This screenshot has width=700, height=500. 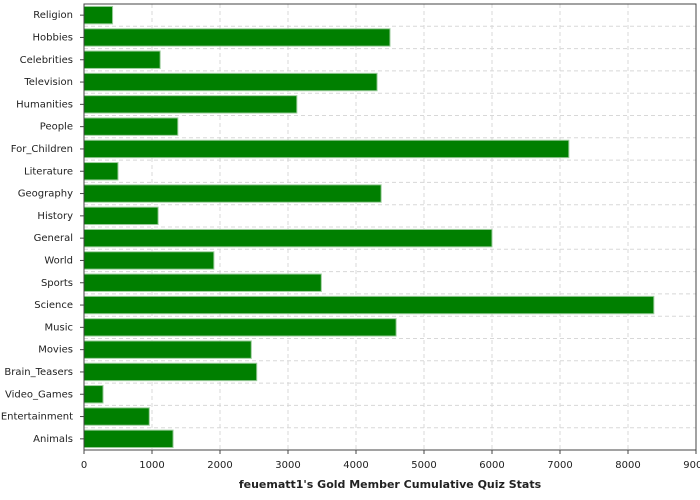 What do you see at coordinates (55, 350) in the screenshot?
I see `y-tick-label: Movies` at bounding box center [55, 350].